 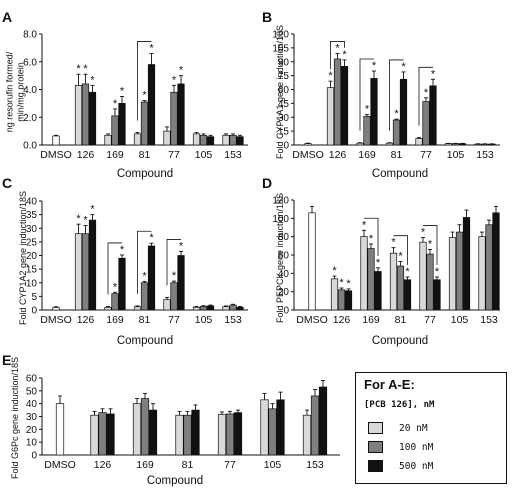 What do you see at coordinates (312, 320) in the screenshot?
I see `panel-d-category-label: DMSO` at bounding box center [312, 320].